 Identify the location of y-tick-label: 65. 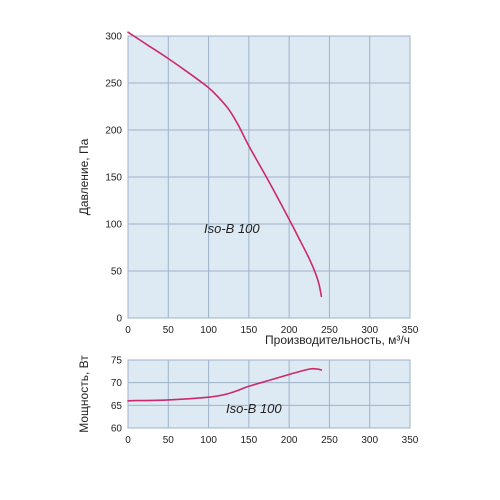
(117, 406).